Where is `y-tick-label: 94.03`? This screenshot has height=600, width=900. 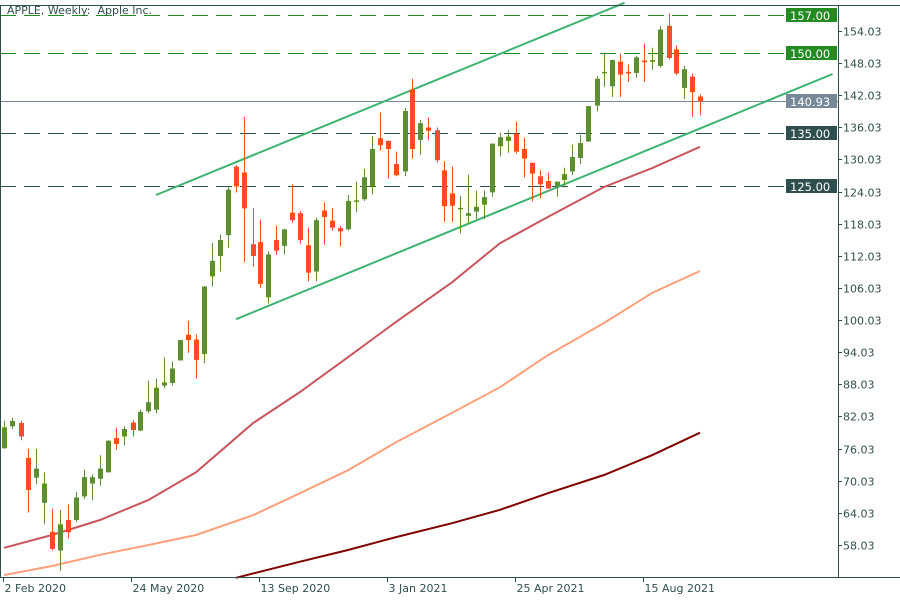 y-tick-label: 94.03 is located at coordinates (859, 353).